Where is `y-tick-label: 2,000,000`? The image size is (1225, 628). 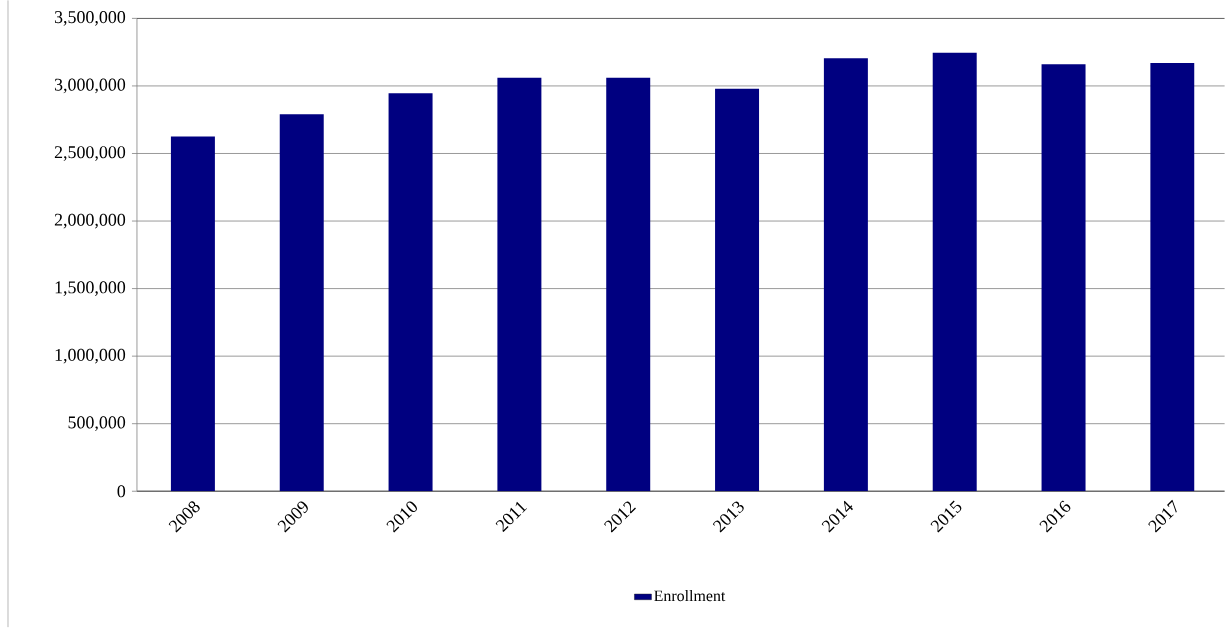
y-tick-label: 2,000,000 is located at coordinates (90, 221).